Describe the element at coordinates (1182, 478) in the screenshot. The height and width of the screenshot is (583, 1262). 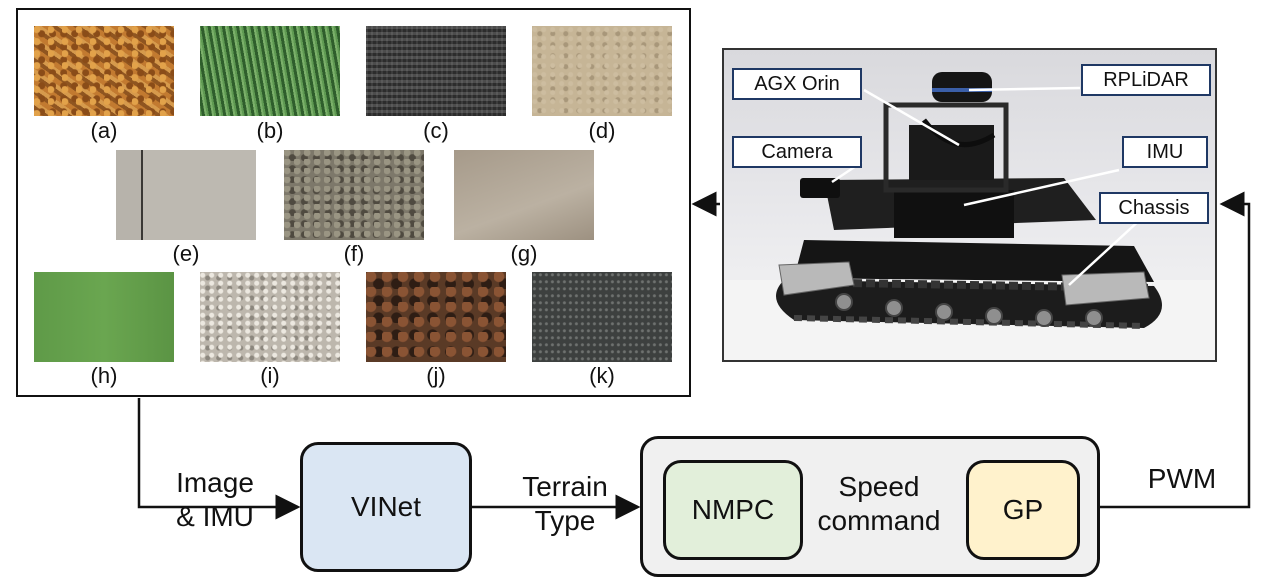
I see `pwm-label: PWM` at that location.